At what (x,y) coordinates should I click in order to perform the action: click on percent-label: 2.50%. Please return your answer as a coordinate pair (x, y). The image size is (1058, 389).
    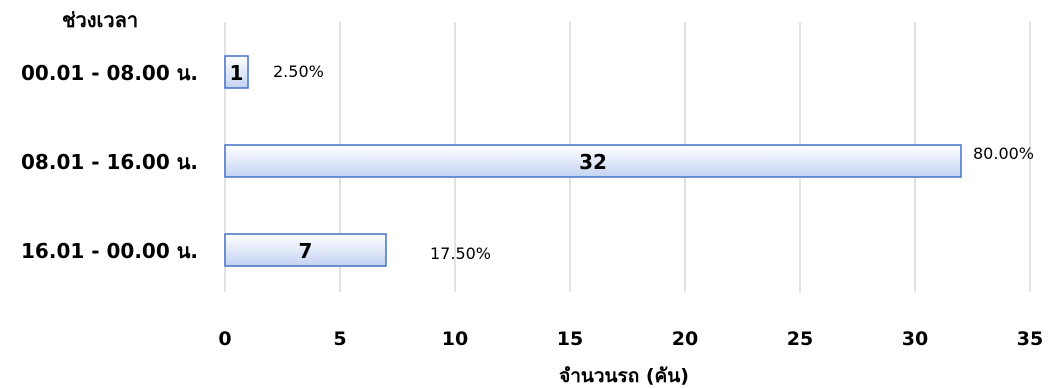
    Looking at the image, I should click on (298, 71).